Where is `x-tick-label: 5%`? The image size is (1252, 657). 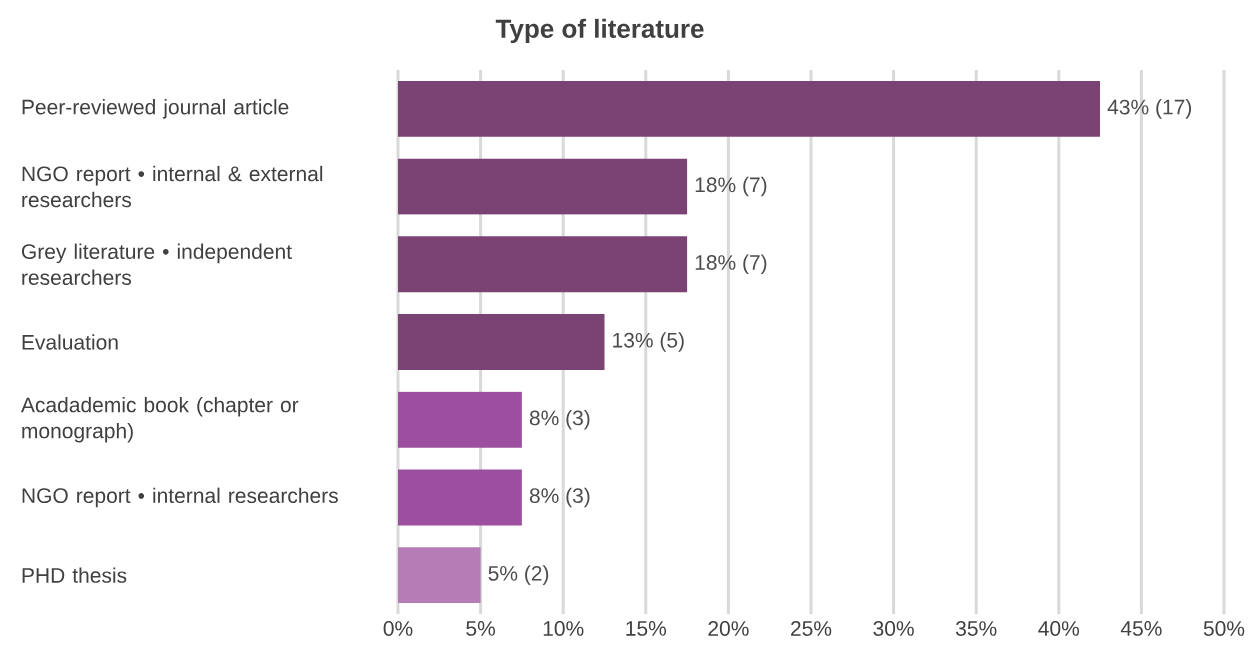
x-tick-label: 5% is located at coordinates (481, 628).